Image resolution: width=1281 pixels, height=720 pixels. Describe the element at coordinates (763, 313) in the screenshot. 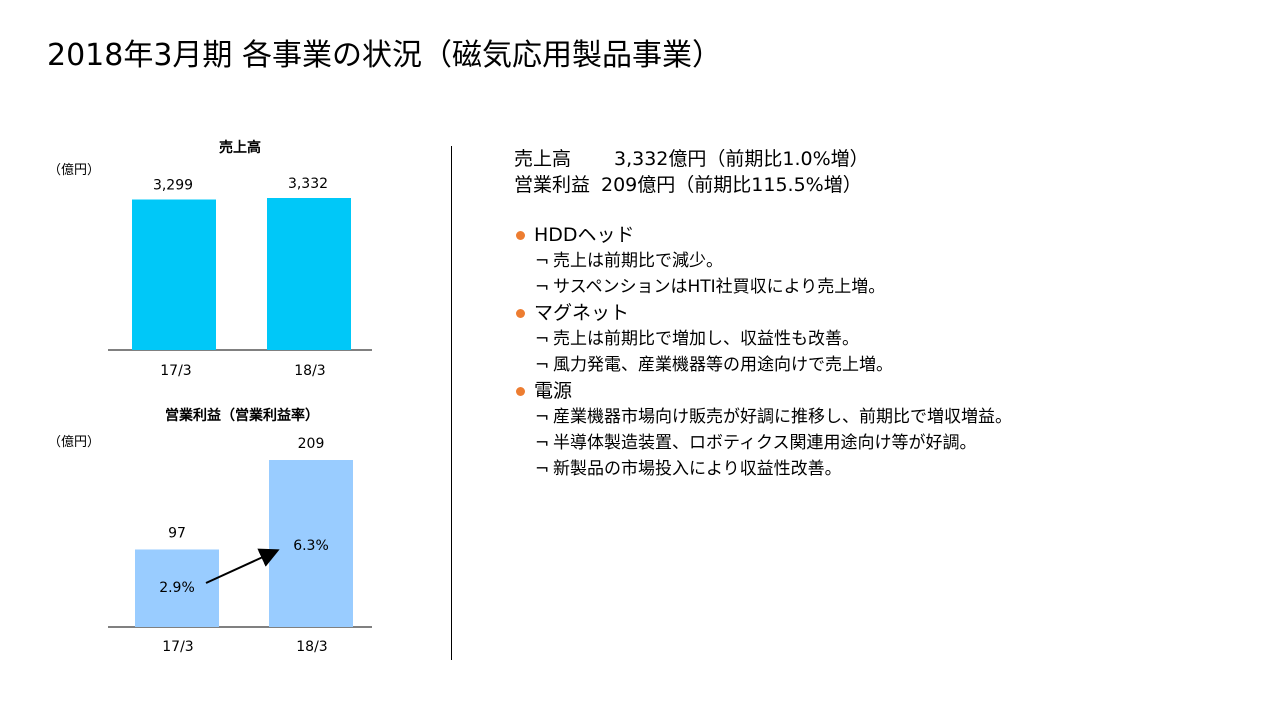

I see `section-heading: マグネット` at that location.